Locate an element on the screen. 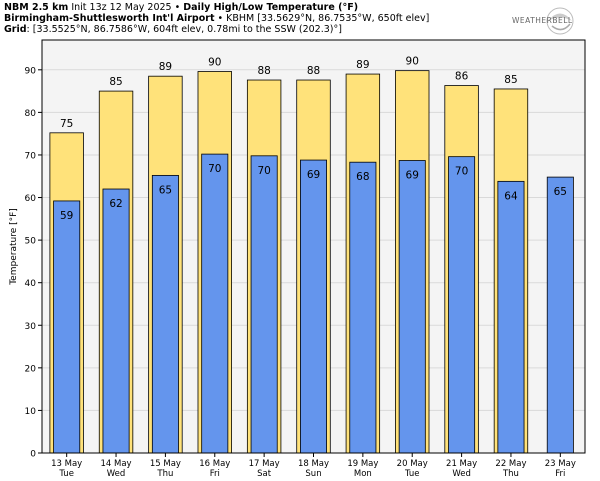 The image size is (600, 481). y-tick-label: 60 is located at coordinates (31, 199).